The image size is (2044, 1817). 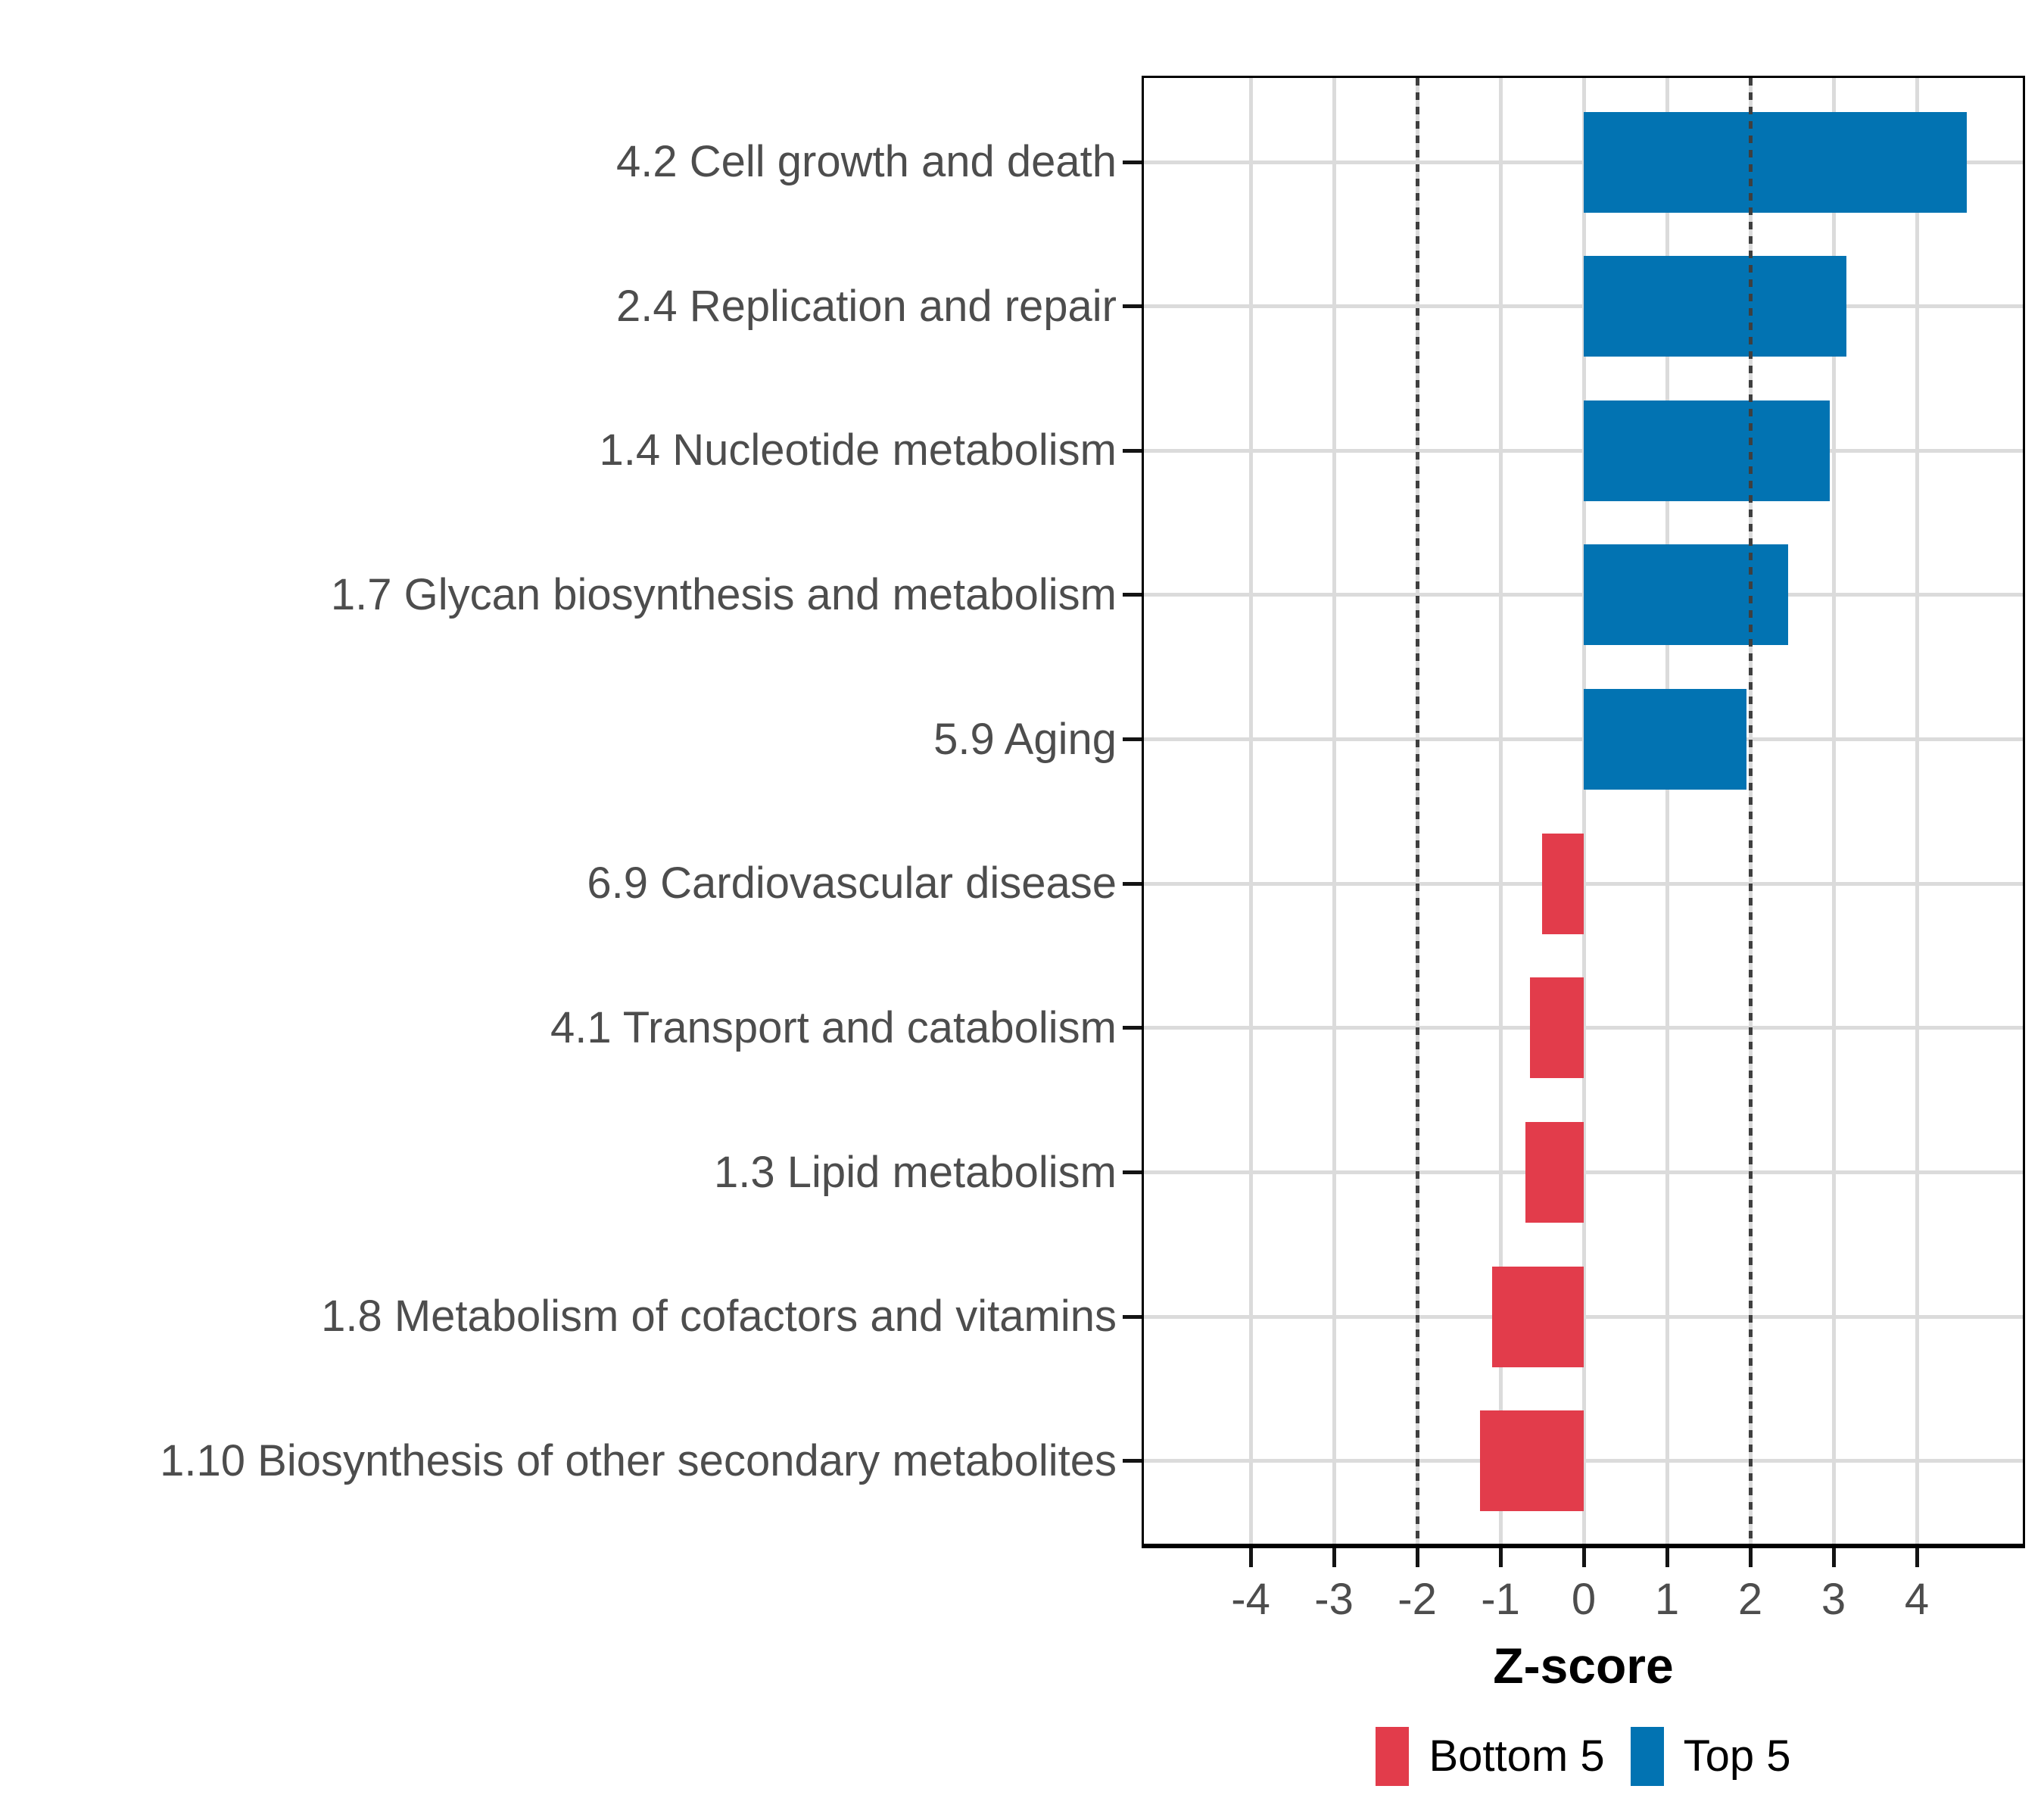 What do you see at coordinates (1025, 739) in the screenshot?
I see `y-axis-label: 5.9 Aging` at bounding box center [1025, 739].